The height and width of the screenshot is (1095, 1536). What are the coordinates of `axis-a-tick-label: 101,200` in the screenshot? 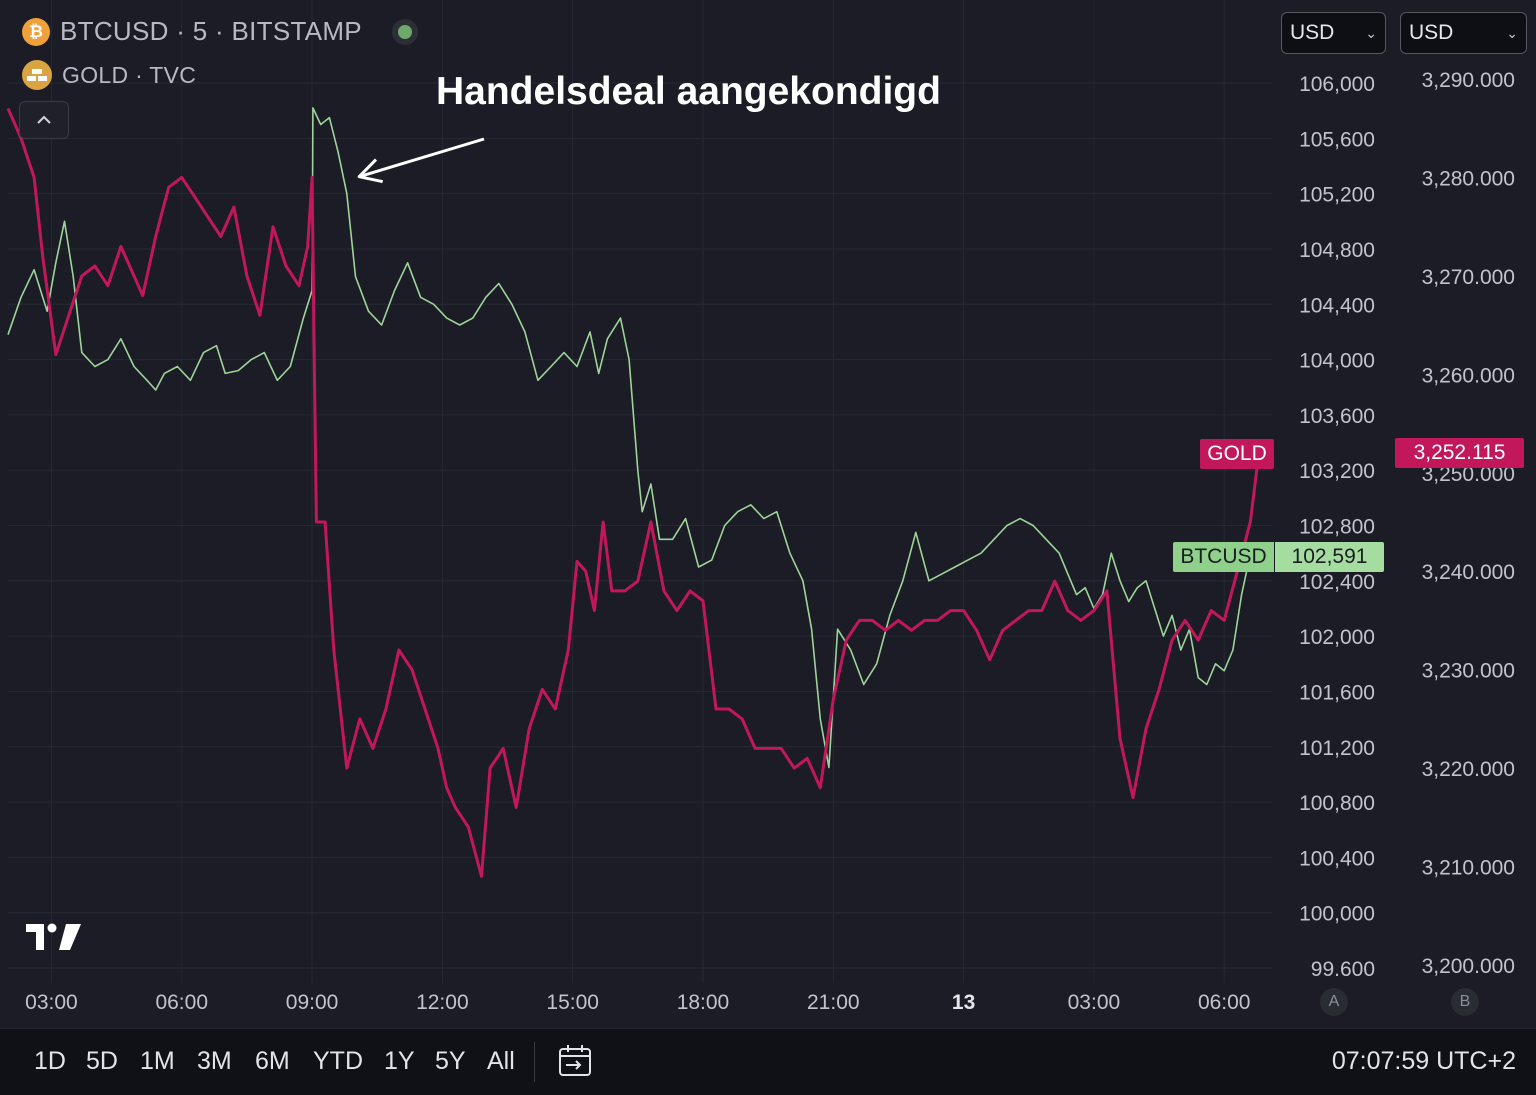 It's located at (1337, 748).